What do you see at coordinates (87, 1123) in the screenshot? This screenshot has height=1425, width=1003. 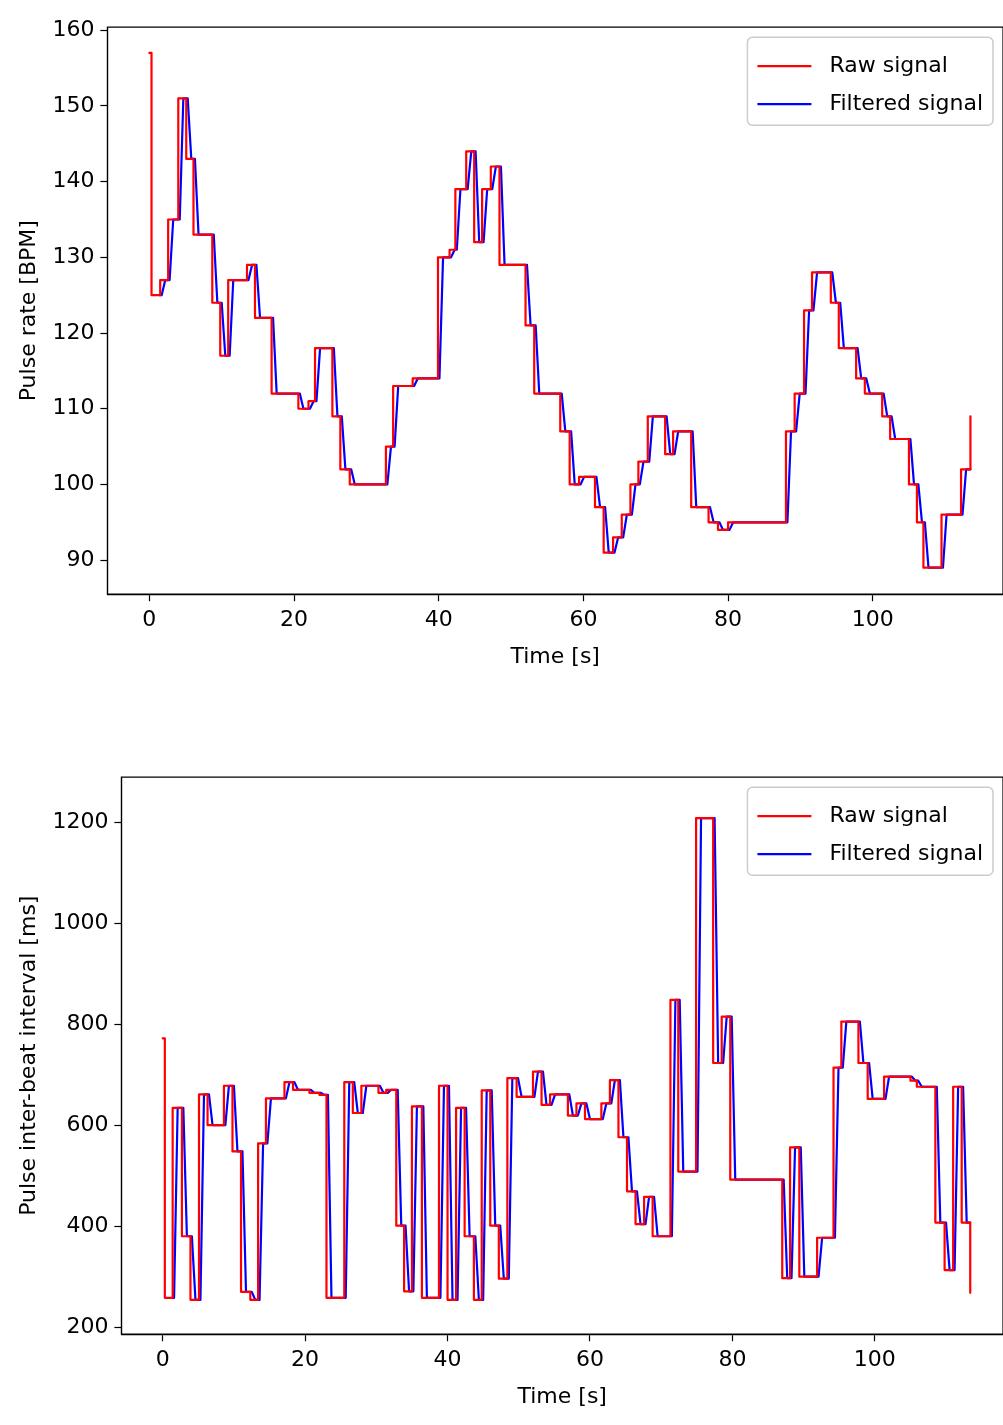 I see `y-tick-label: 600` at bounding box center [87, 1123].